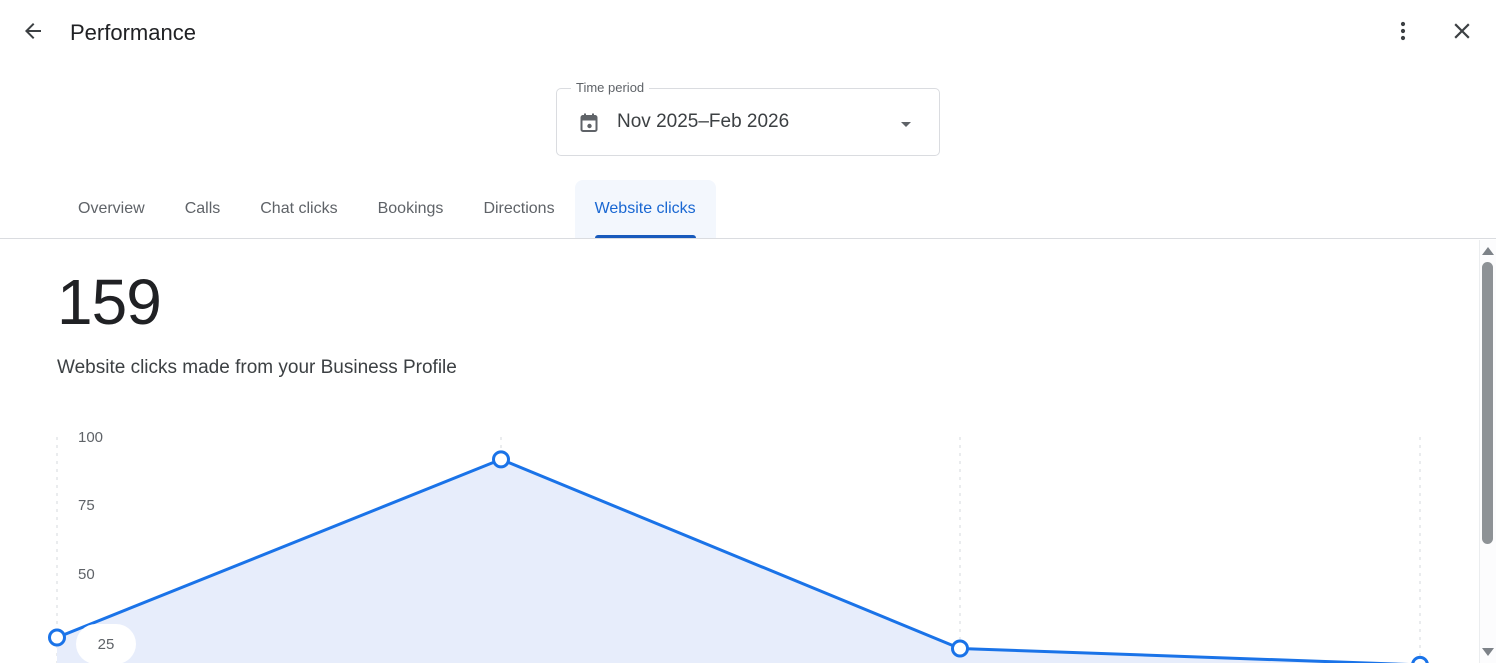 Image resolution: width=1496 pixels, height=663 pixels. Describe the element at coordinates (748, 238) in the screenshot. I see `tabbar-divider` at that location.